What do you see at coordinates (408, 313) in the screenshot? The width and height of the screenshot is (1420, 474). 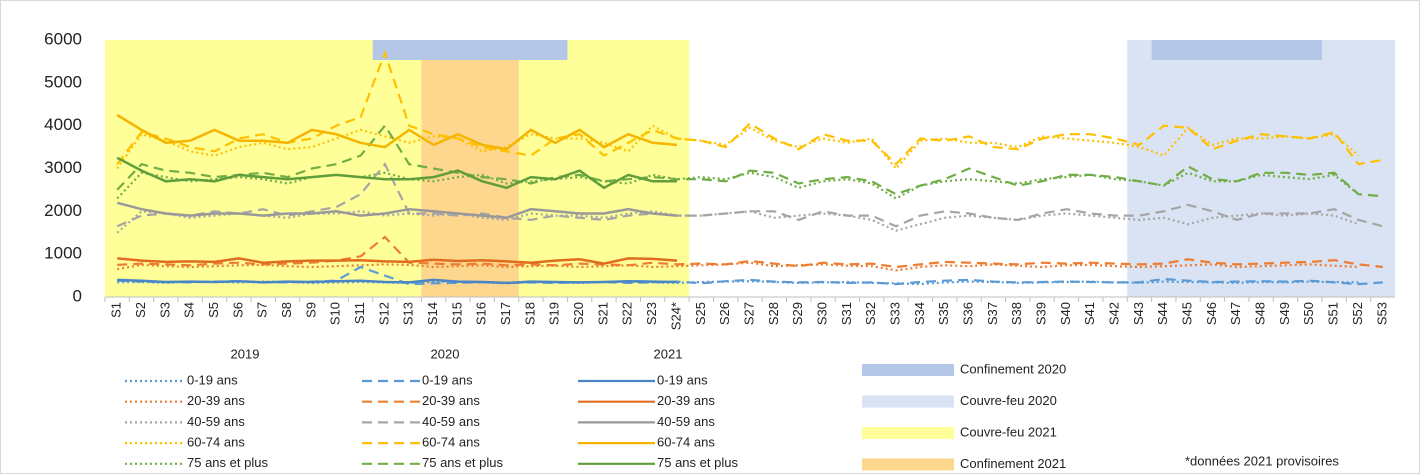 I see `x-tick-label: S13` at bounding box center [408, 313].